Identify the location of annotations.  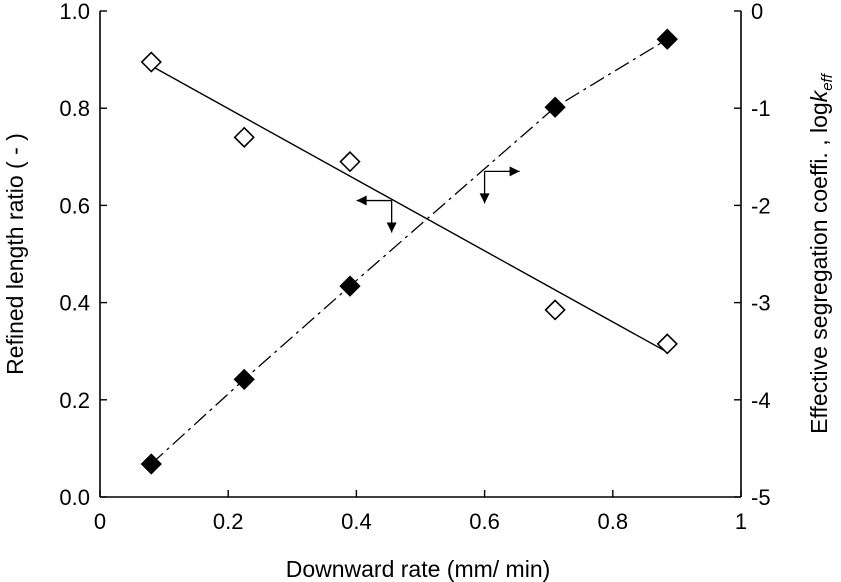
(438, 199).